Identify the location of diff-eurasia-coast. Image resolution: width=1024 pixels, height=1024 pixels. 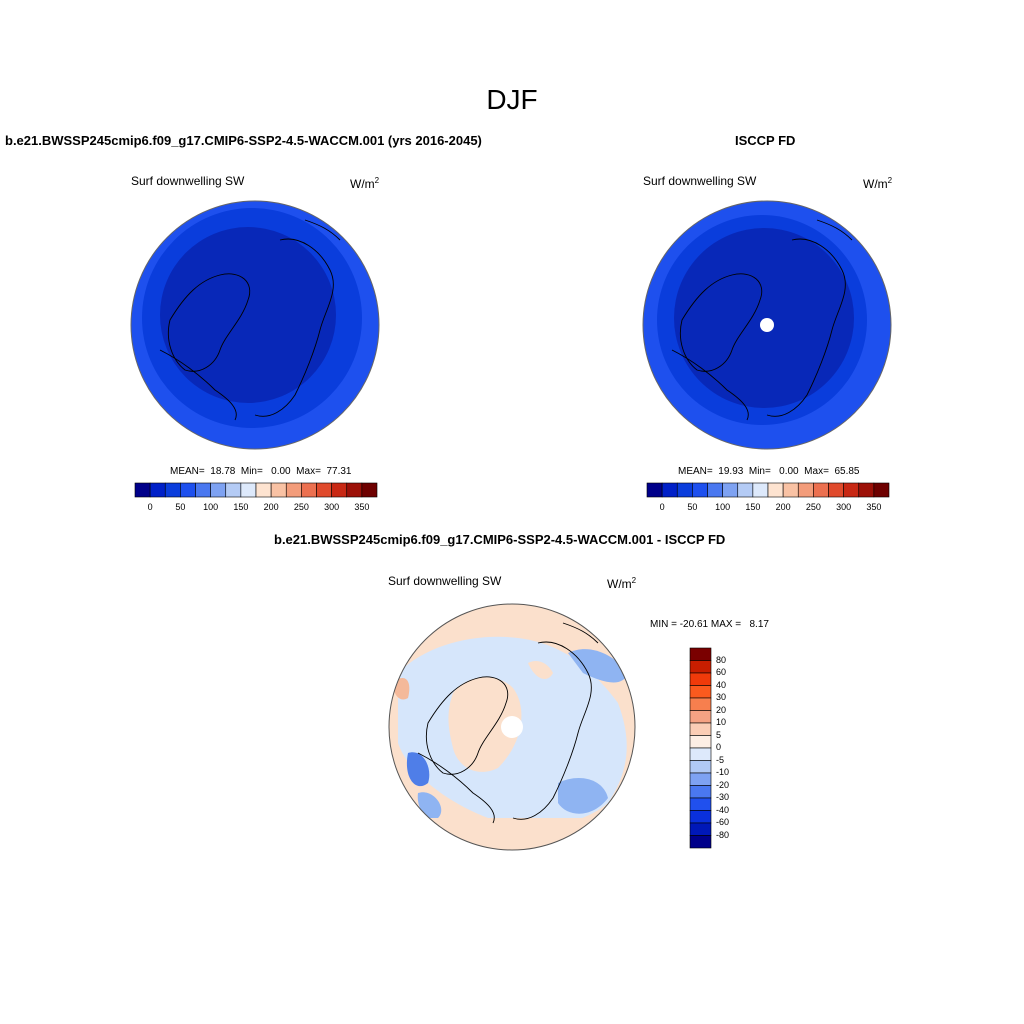
(552, 730).